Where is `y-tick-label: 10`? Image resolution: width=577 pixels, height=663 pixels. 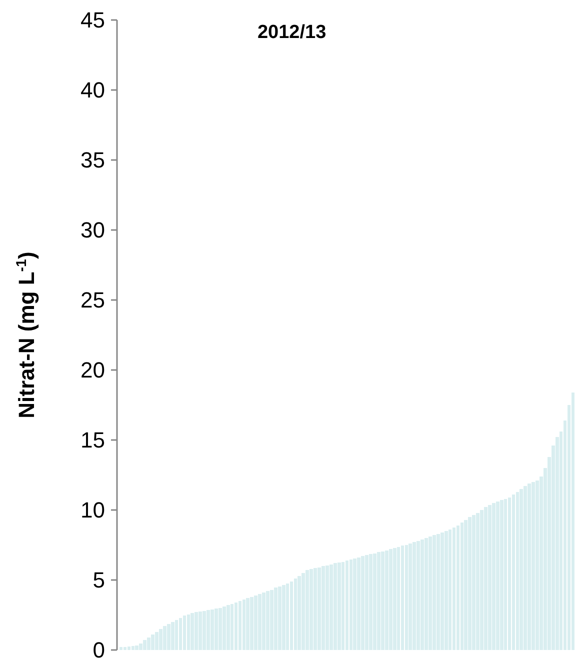 y-tick-label: 10 is located at coordinates (92, 510).